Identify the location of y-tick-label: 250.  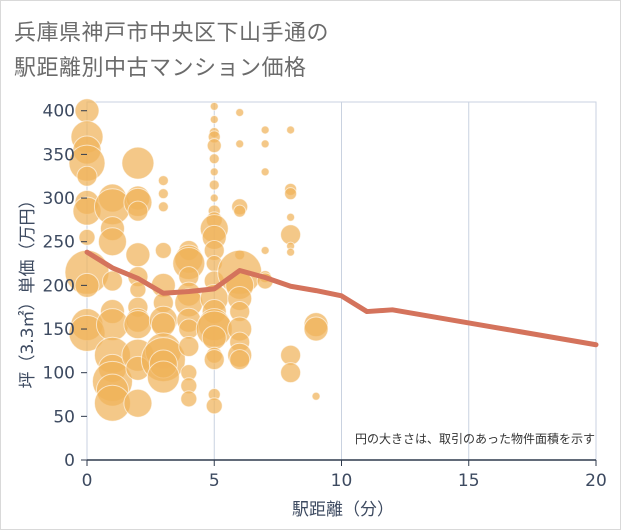
(59, 243).